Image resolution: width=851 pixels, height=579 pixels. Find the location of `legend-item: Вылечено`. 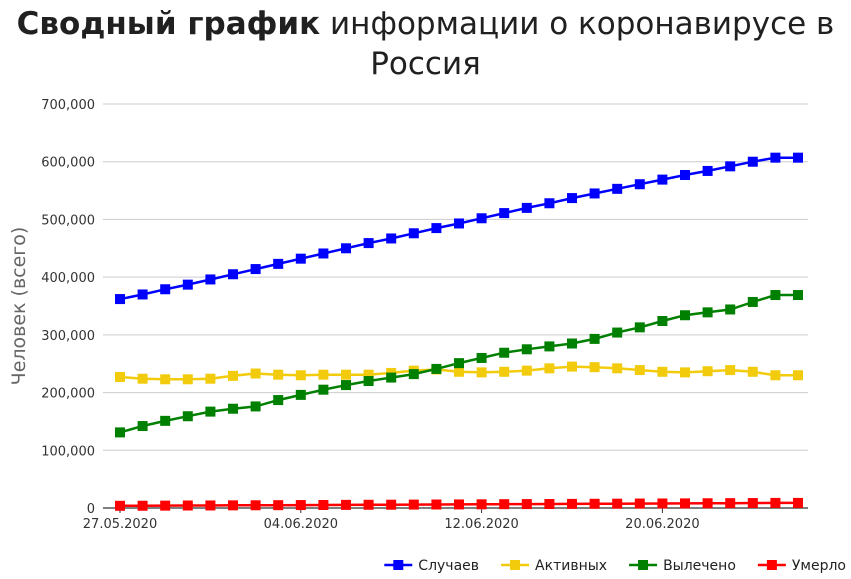

legend-item: Вылечено is located at coordinates (682, 566).